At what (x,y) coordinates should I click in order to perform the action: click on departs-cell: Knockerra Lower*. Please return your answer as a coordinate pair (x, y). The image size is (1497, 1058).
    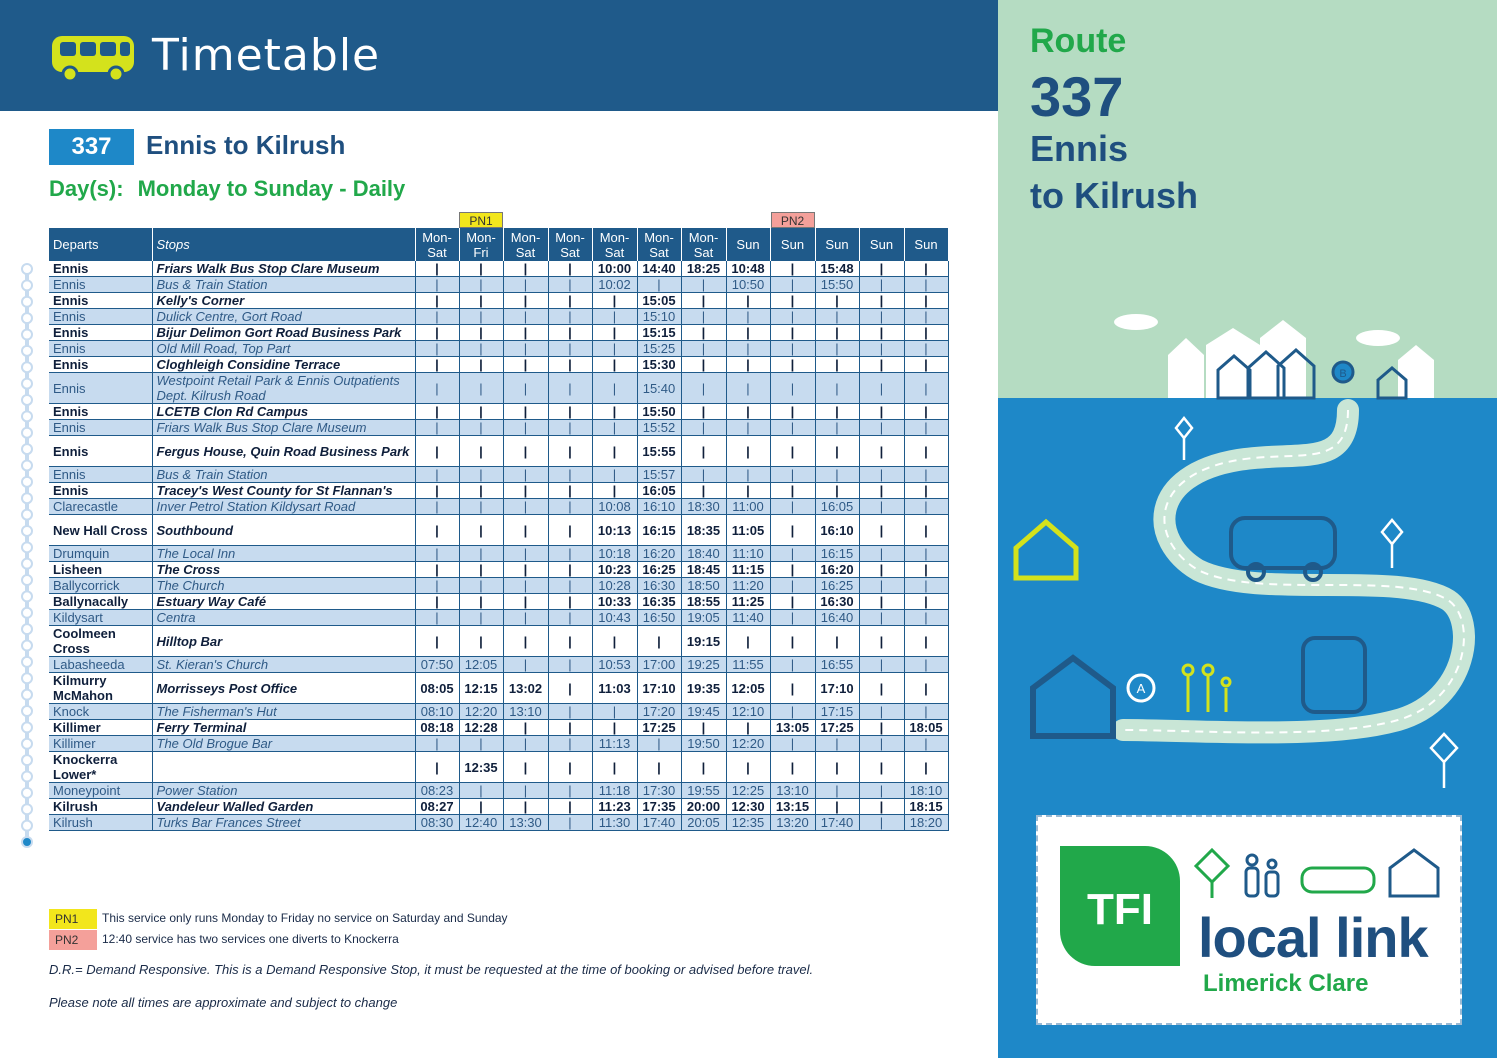
    Looking at the image, I should click on (101, 767).